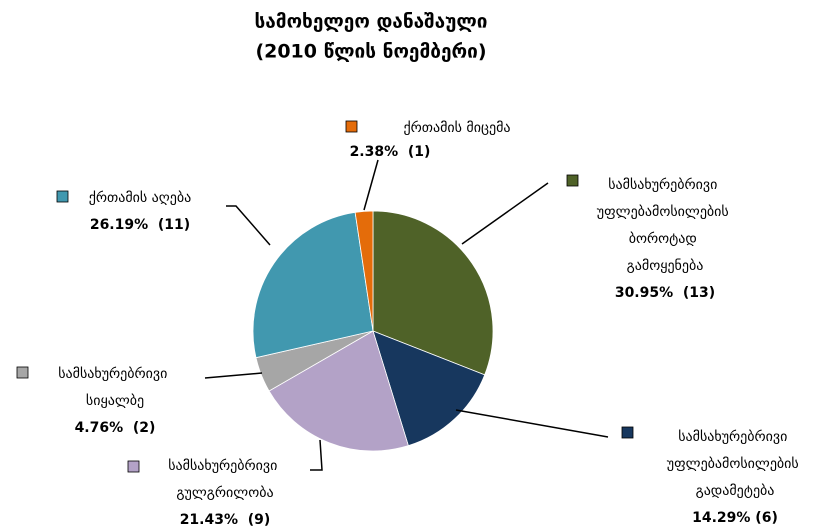  I want to click on label-line: გადამეტება, so click(735, 491).